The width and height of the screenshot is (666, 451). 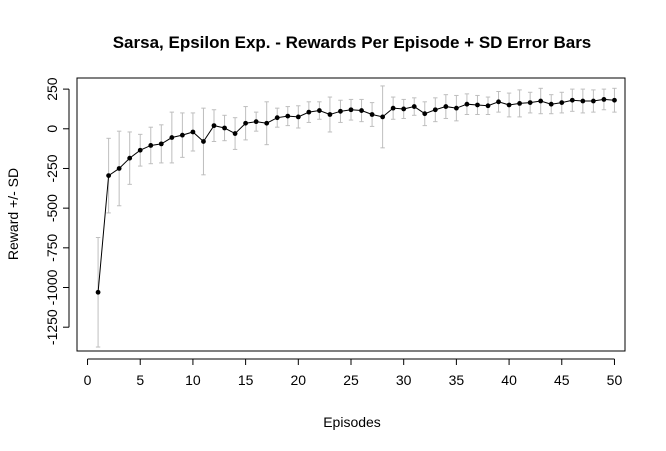 I want to click on x-tick-label: 35, so click(x=457, y=380).